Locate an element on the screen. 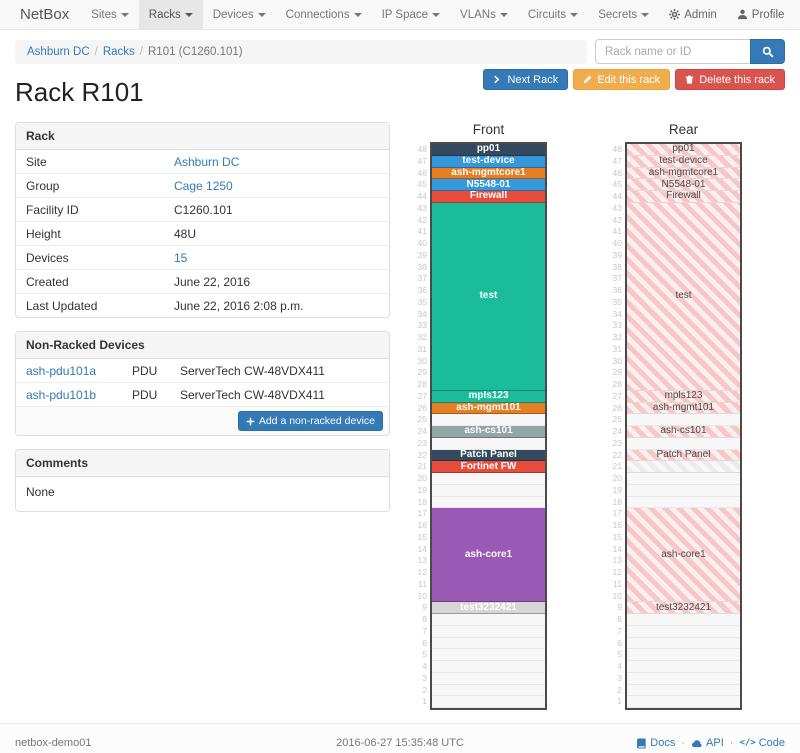 The image size is (800, 753). nav-item-circuits: Circuits is located at coordinates (553, 14).